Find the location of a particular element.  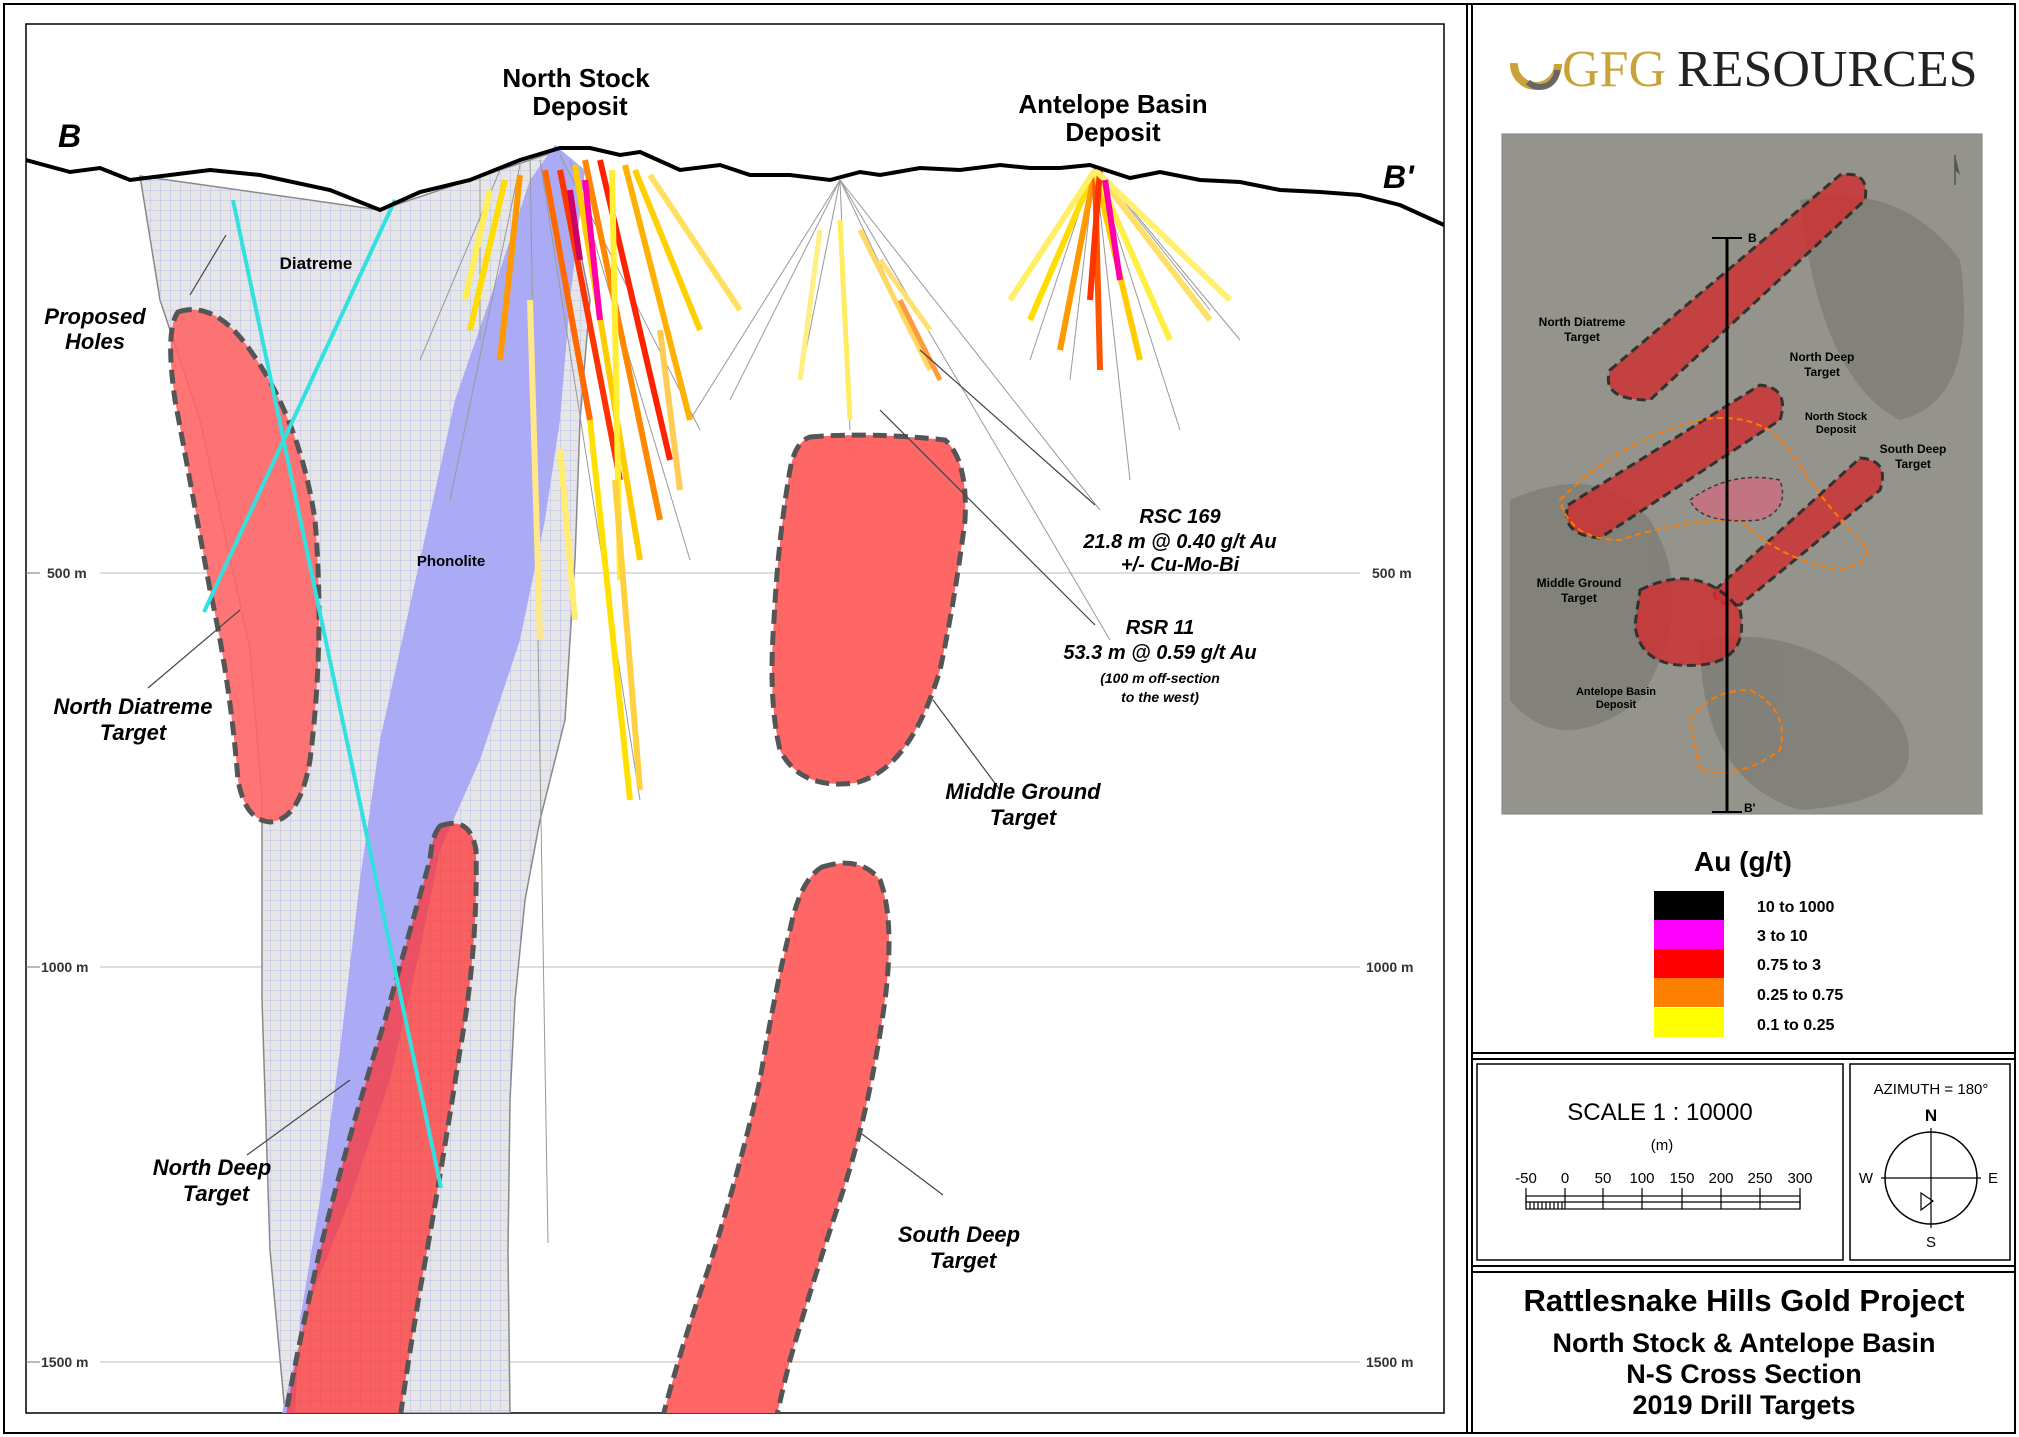

depth-1000-left: 1000 m is located at coordinates (64, 967).